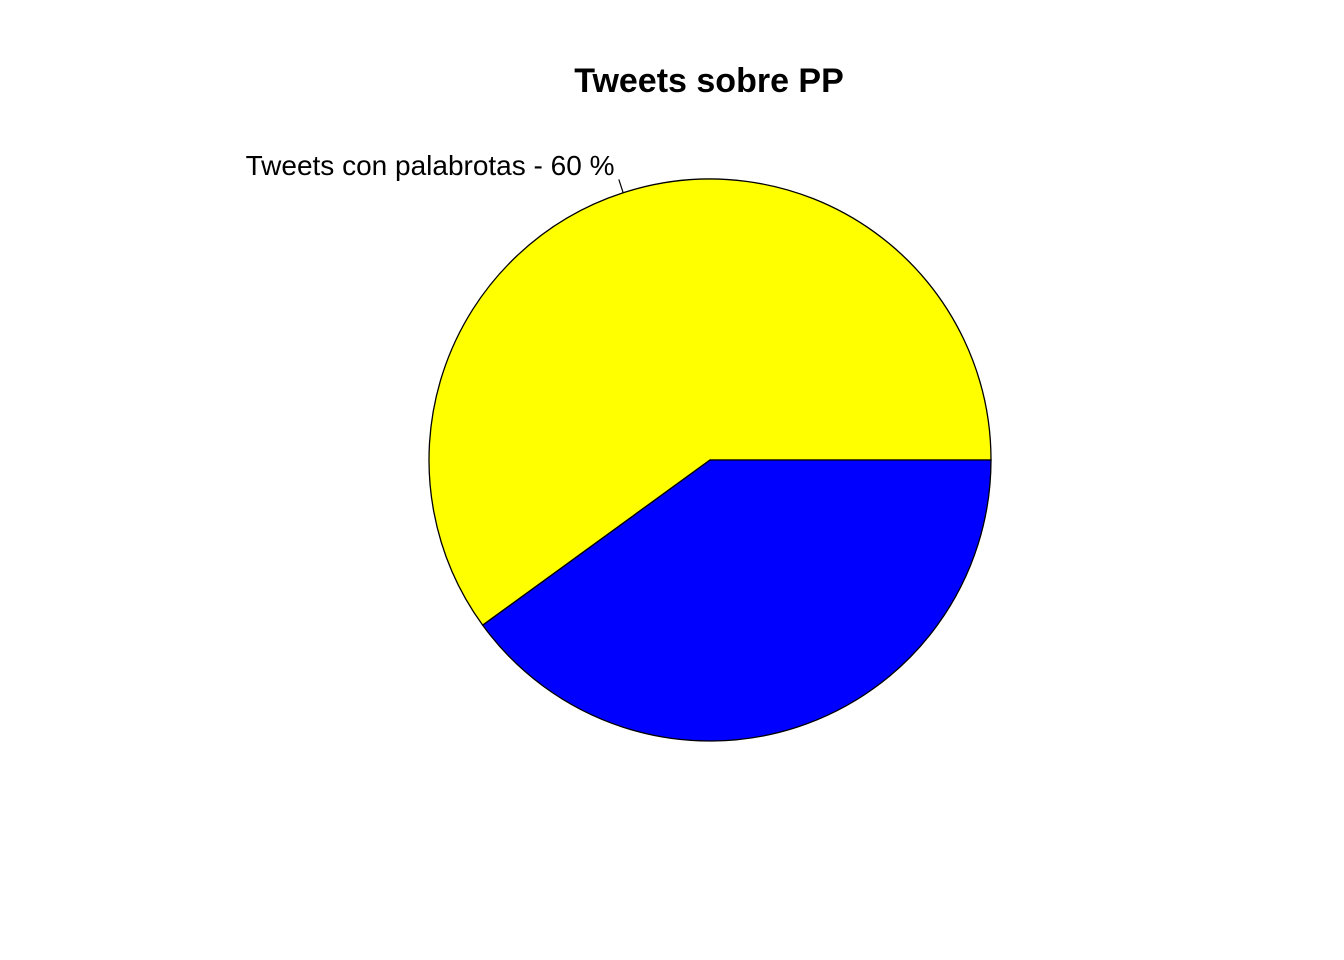 This screenshot has width=1344, height=960. Describe the element at coordinates (430, 165) in the screenshot. I see `pie-slice-label-0: Tweets con palabrotas - 60 %` at that location.